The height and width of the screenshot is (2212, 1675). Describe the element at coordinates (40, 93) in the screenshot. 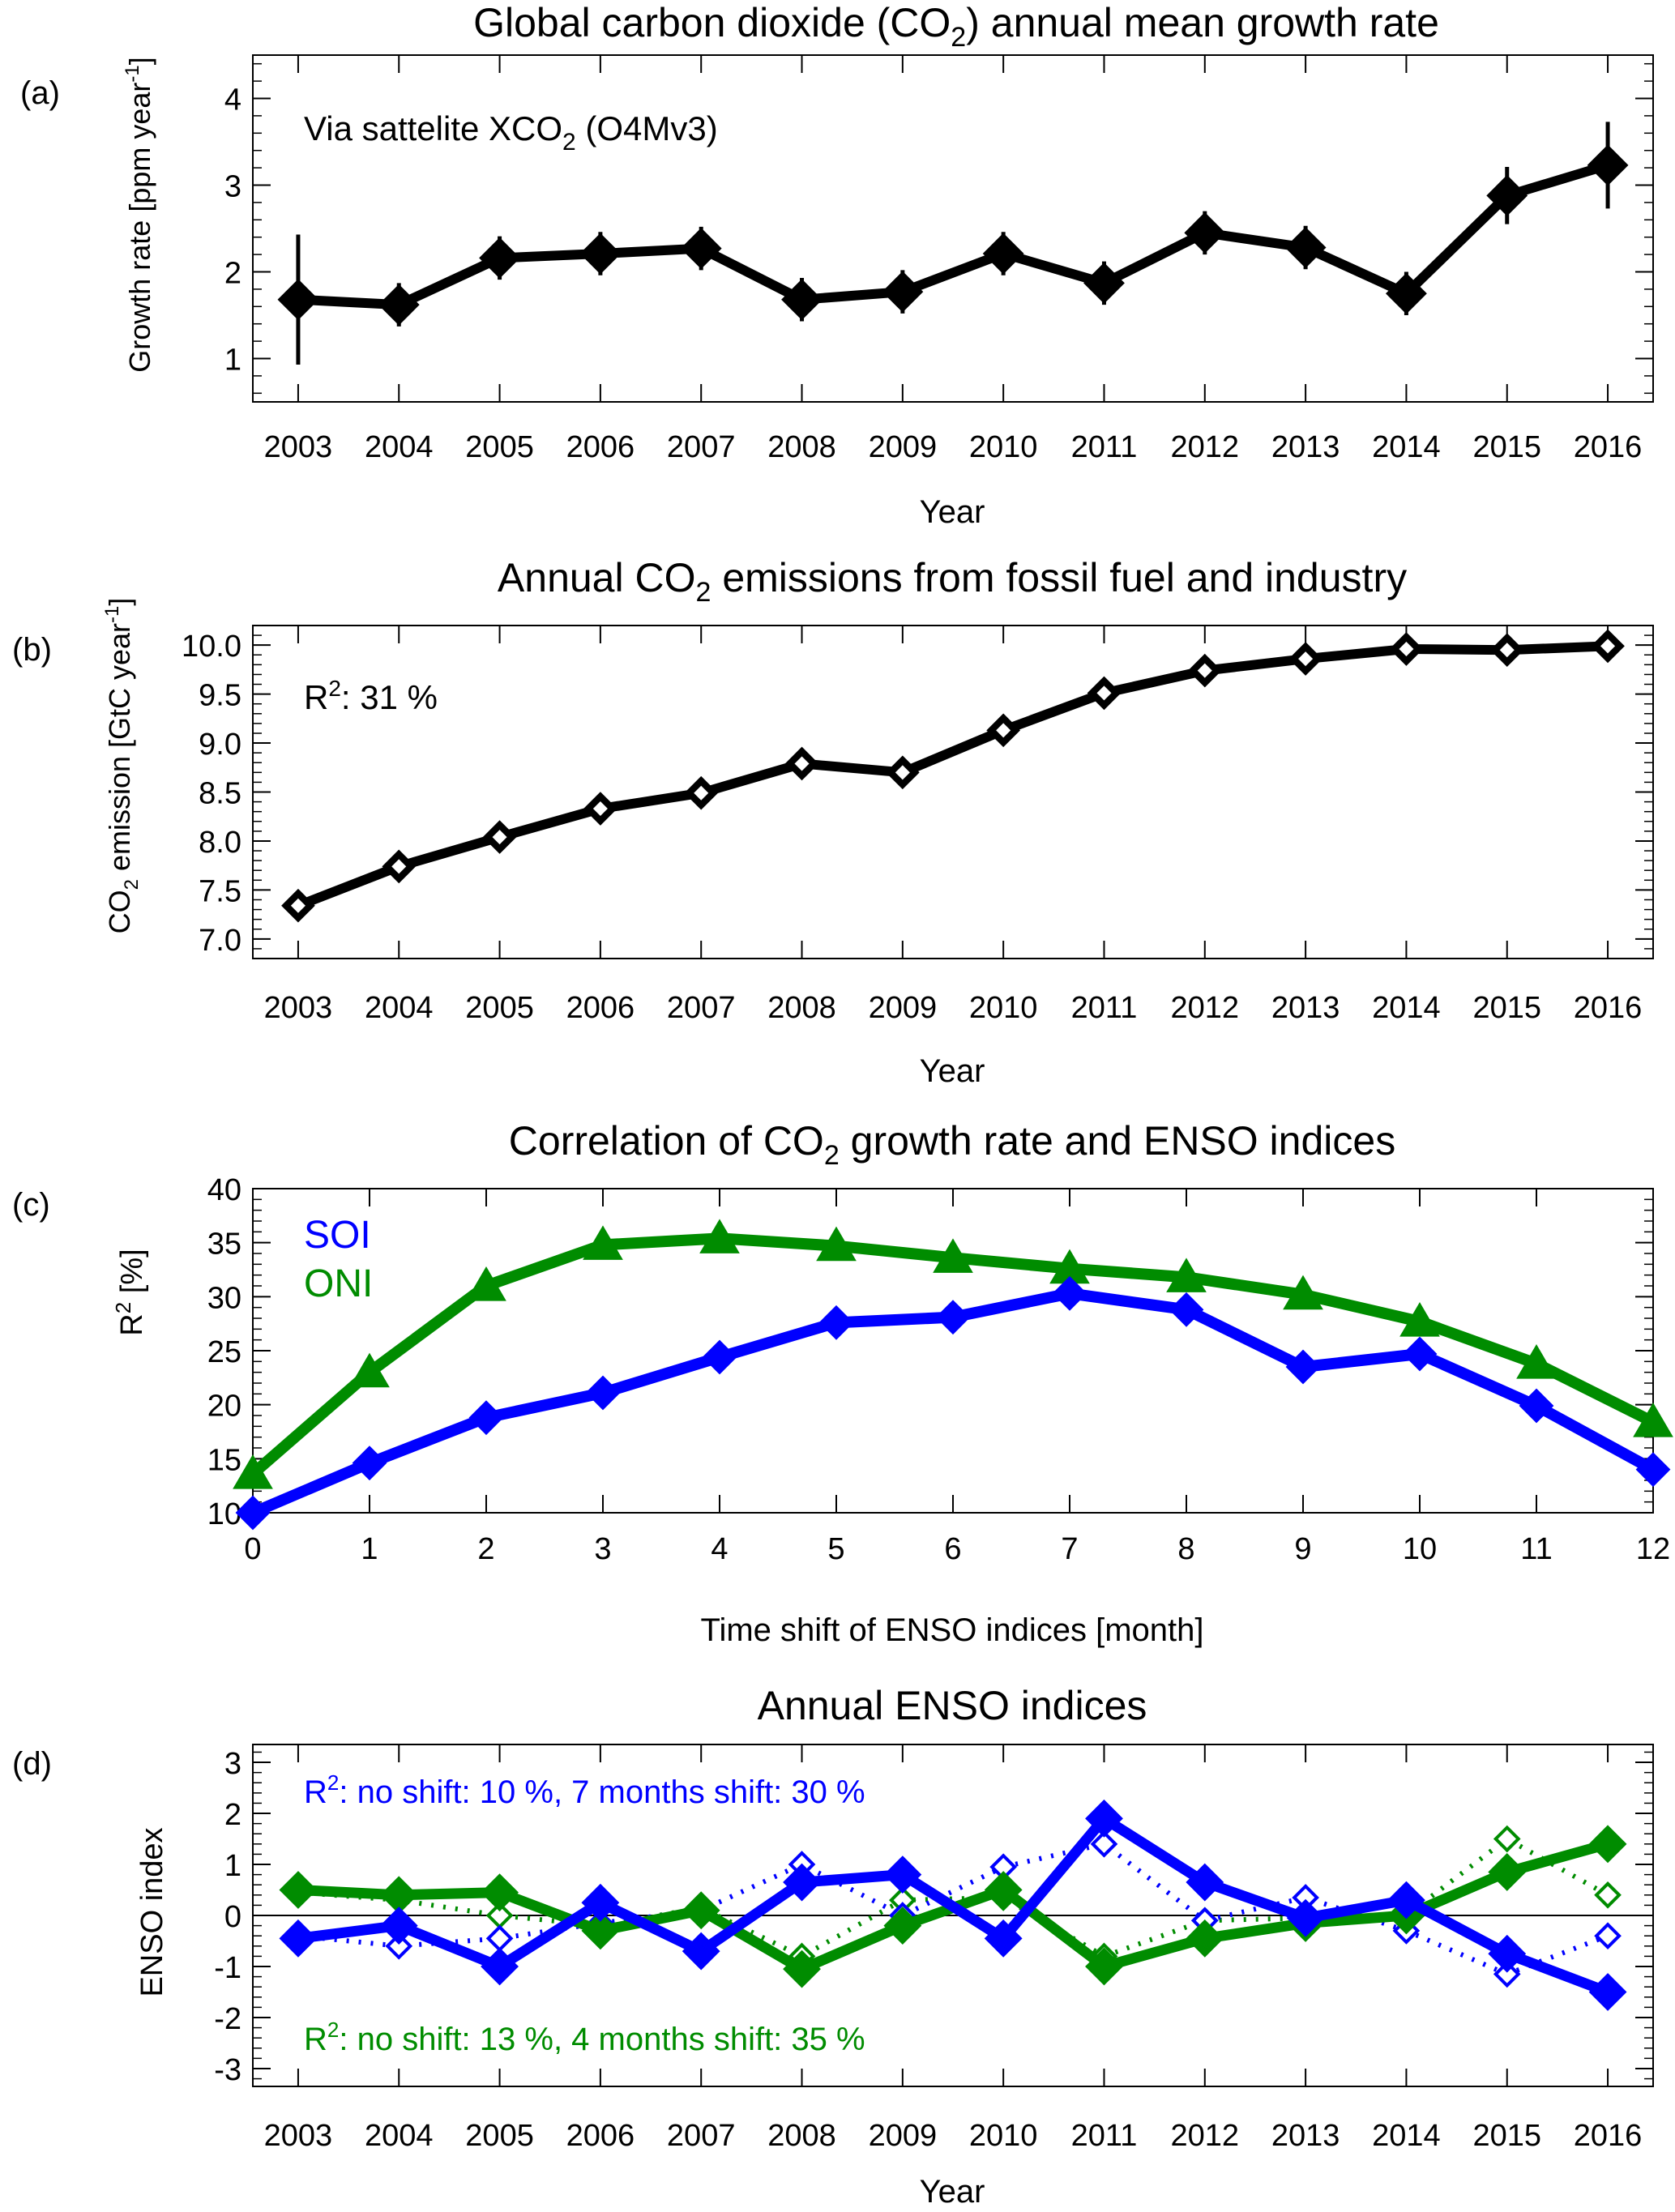

I see `panel-label-a: (a)` at that location.